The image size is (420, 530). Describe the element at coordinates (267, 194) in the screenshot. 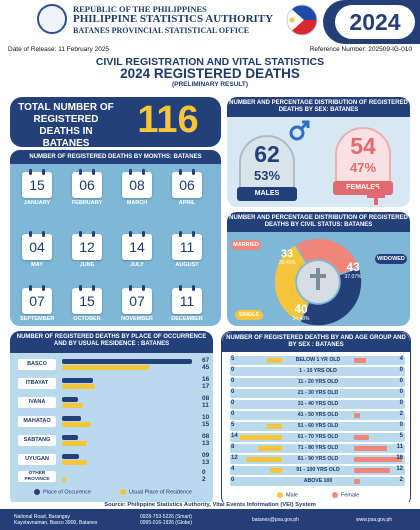

I see `male-label: MALES` at that location.